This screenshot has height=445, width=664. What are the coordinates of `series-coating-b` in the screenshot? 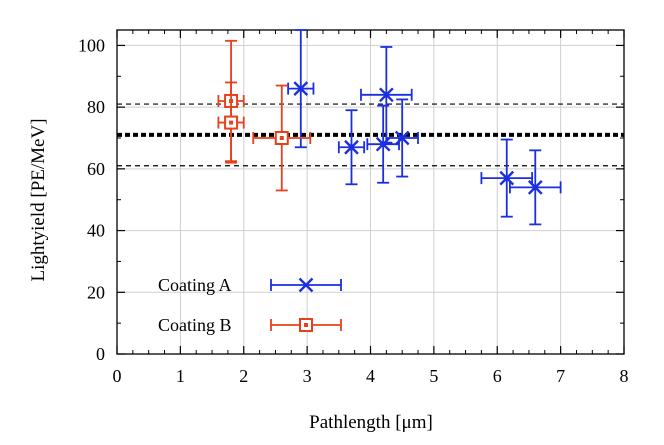 It's located at (264, 115).